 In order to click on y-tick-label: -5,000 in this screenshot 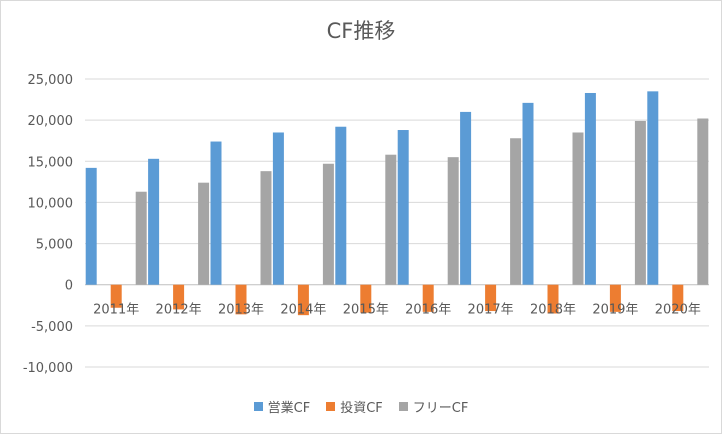, I will do `click(52, 327)`.